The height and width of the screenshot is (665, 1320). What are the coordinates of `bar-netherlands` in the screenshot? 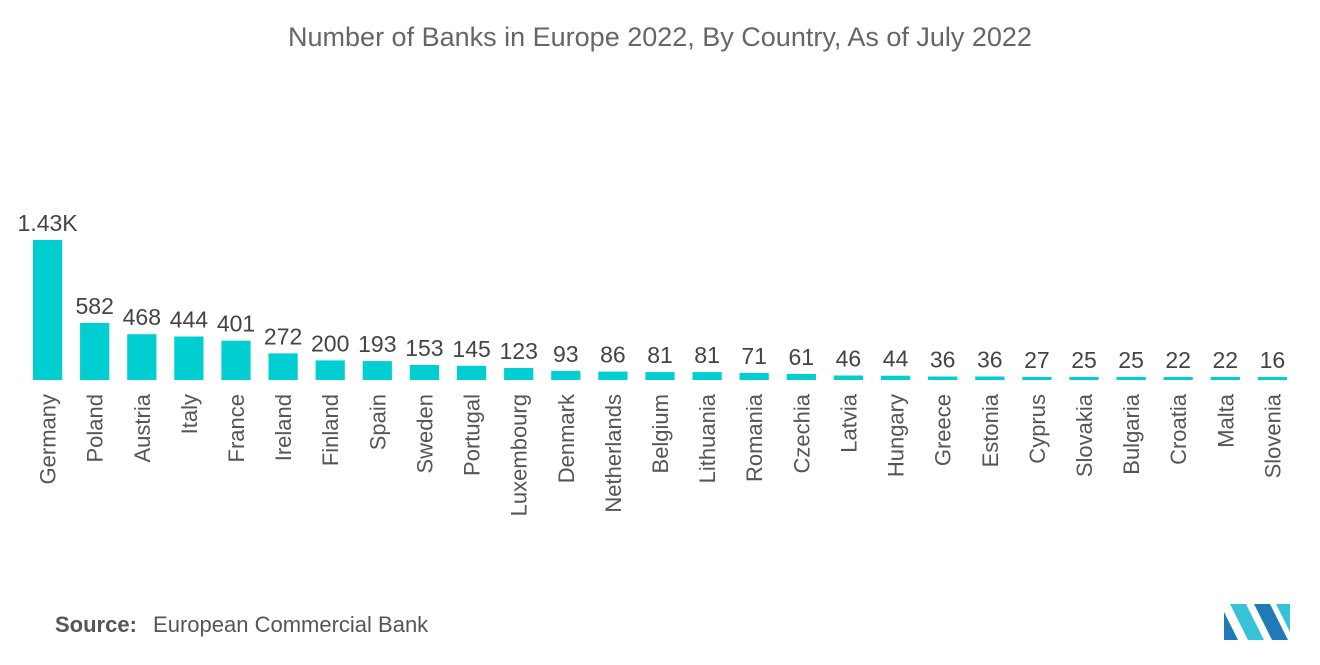 It's located at (613, 375).